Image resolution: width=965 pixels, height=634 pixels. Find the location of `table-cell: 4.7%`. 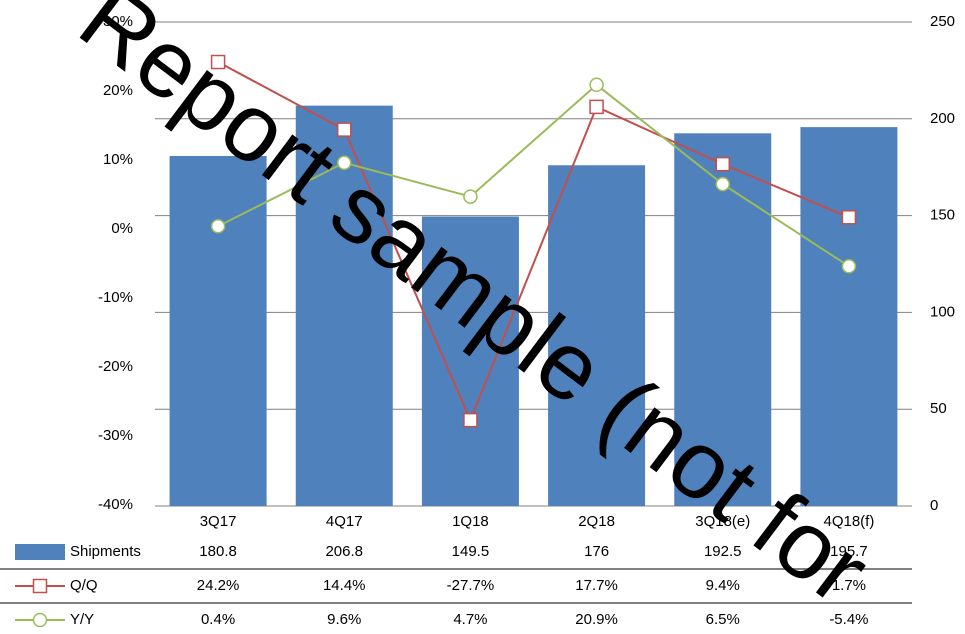

table-cell: 4.7% is located at coordinates (470, 619).